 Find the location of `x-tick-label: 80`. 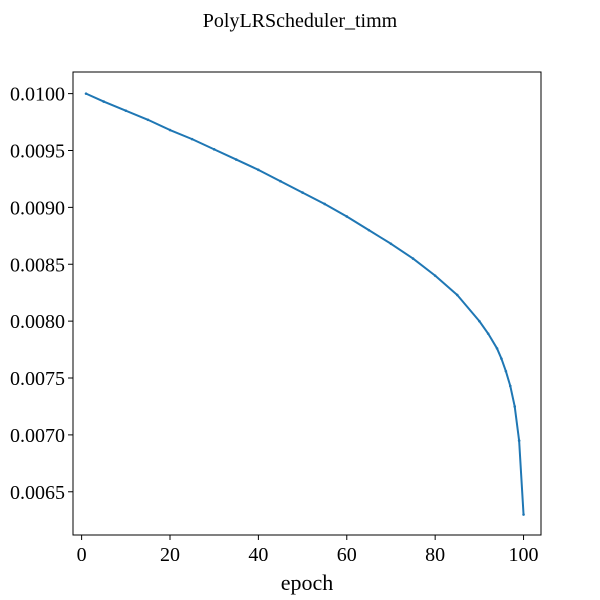

x-tick-label: 80 is located at coordinates (435, 555).